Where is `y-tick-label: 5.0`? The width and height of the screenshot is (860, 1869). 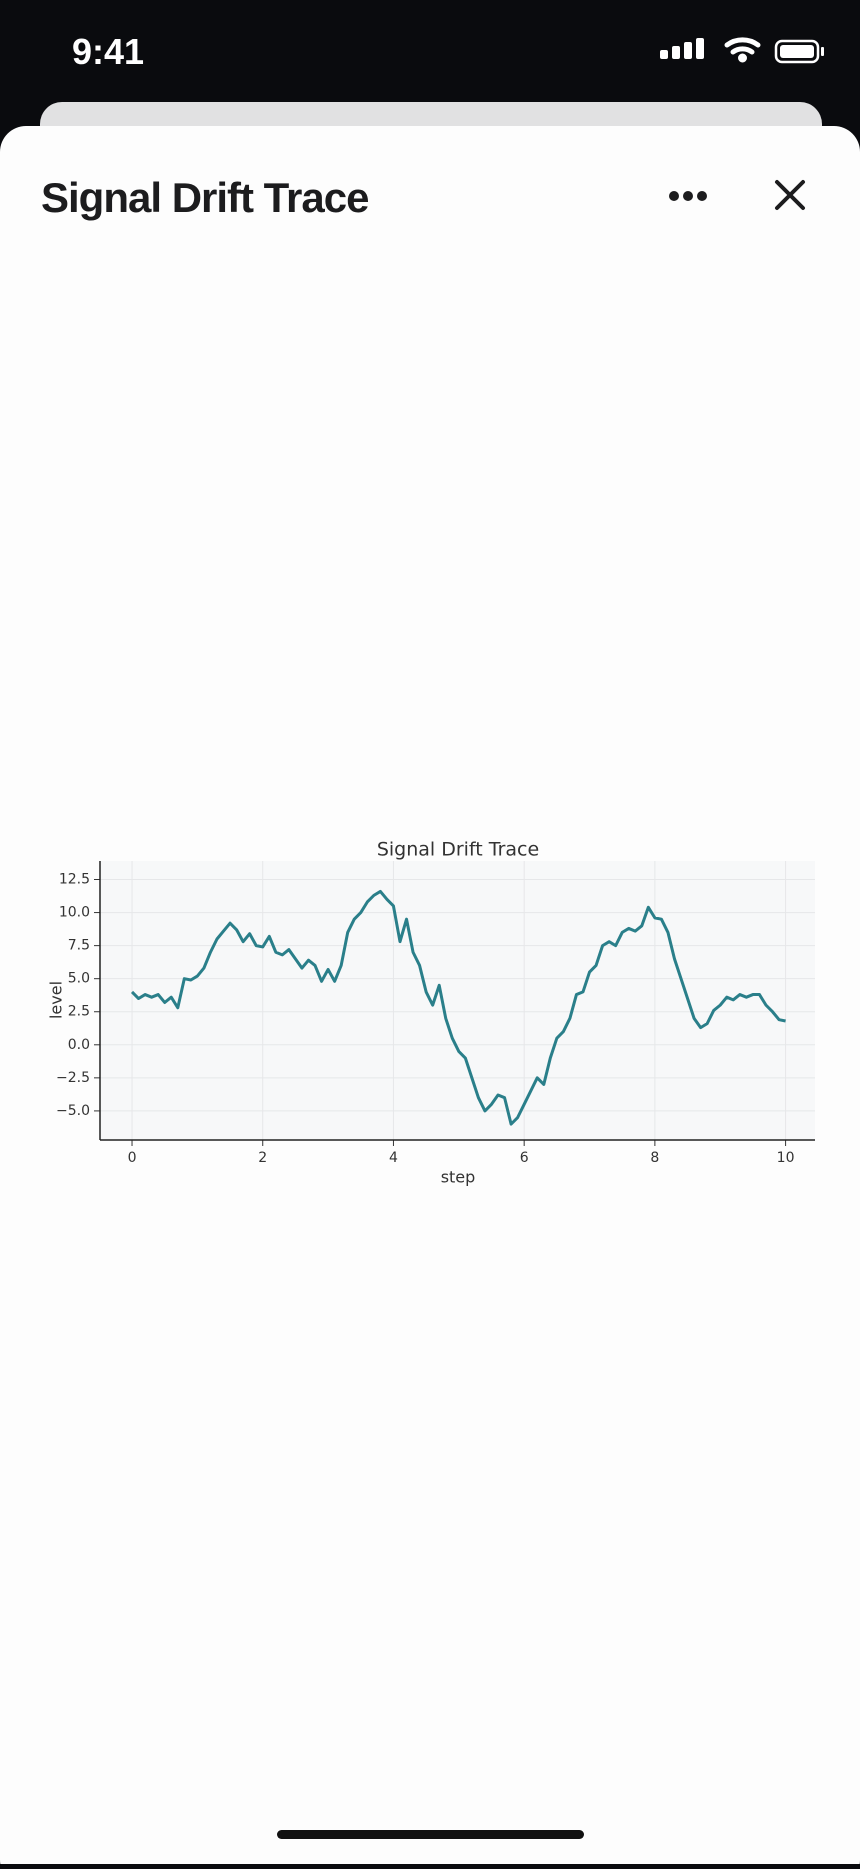
y-tick-label: 5.0 is located at coordinates (79, 979).